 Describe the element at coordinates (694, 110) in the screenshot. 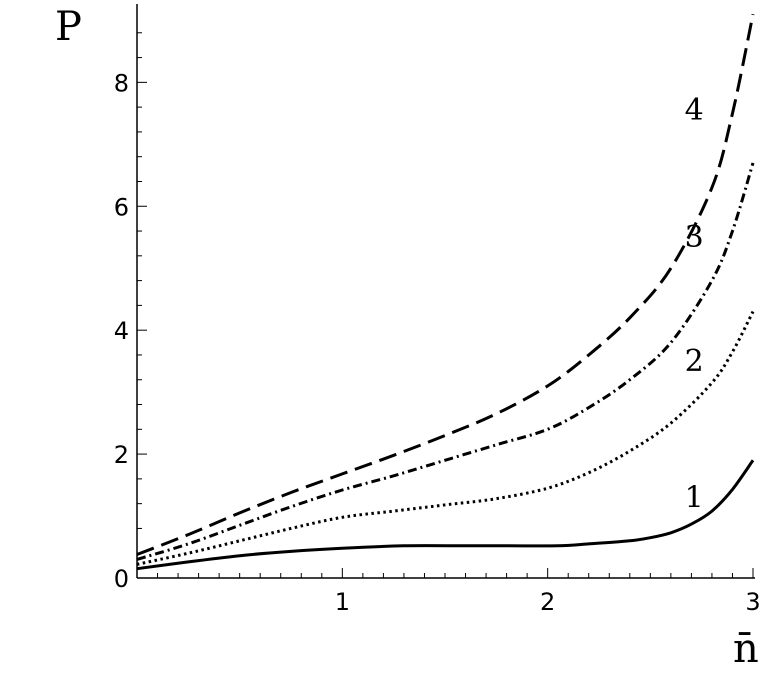

I see `series-4-label: 4` at that location.